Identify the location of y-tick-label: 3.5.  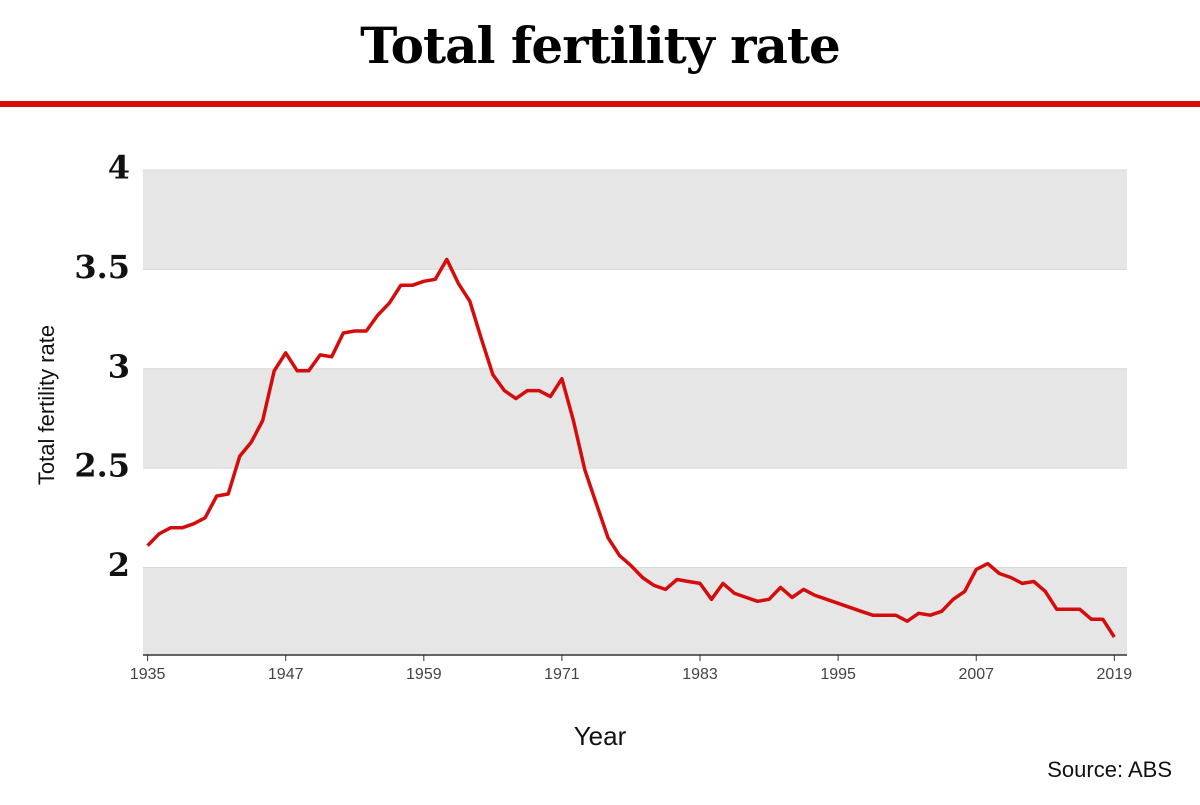
(102, 267).